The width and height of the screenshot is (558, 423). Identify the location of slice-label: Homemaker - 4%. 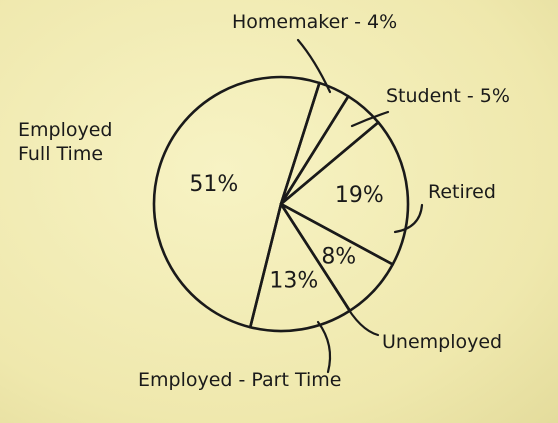
(315, 22).